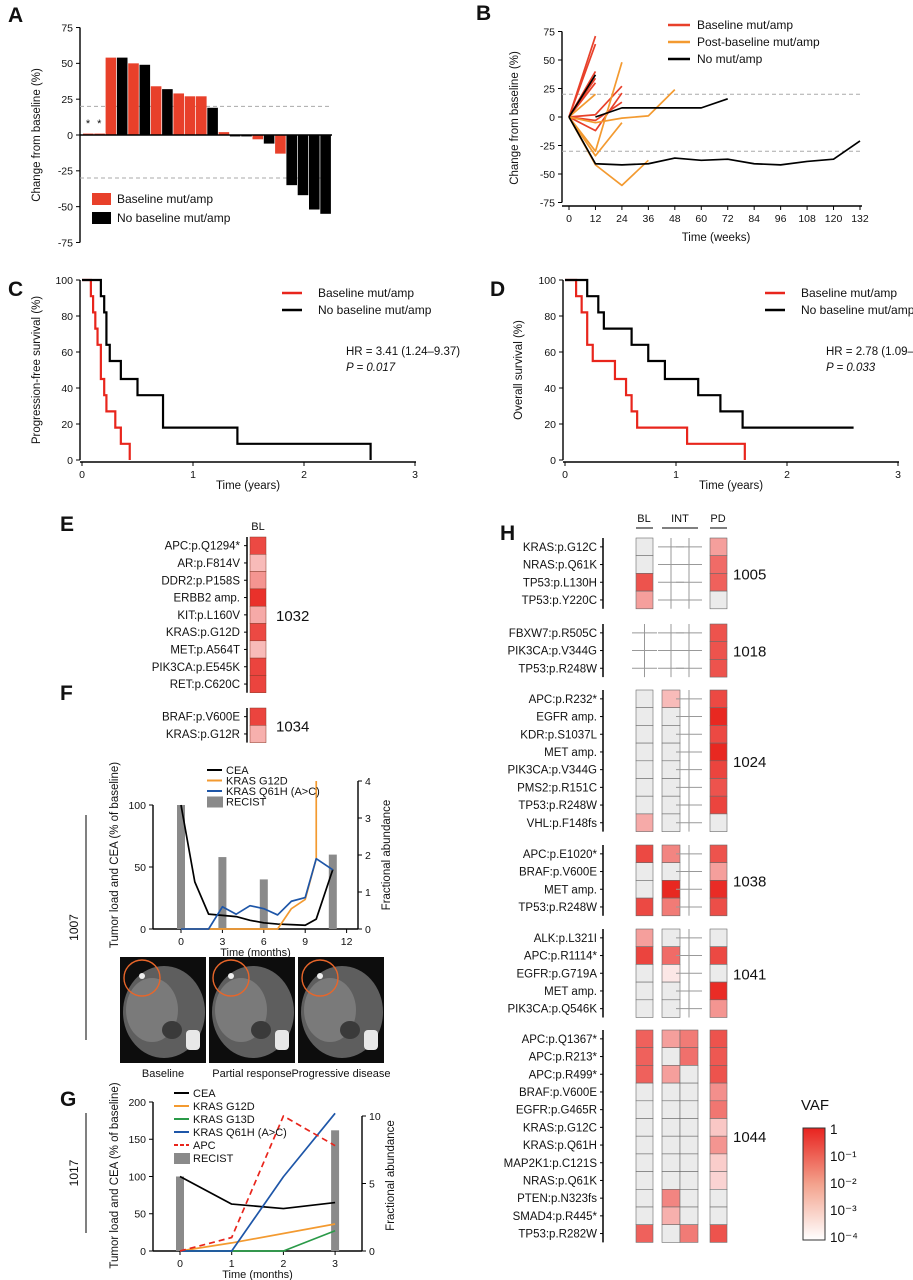 Image resolution: width=913 pixels, height=1280 pixels. Describe the element at coordinates (257, 1274) in the screenshot. I see `x-axis-label: Time (months)` at that location.